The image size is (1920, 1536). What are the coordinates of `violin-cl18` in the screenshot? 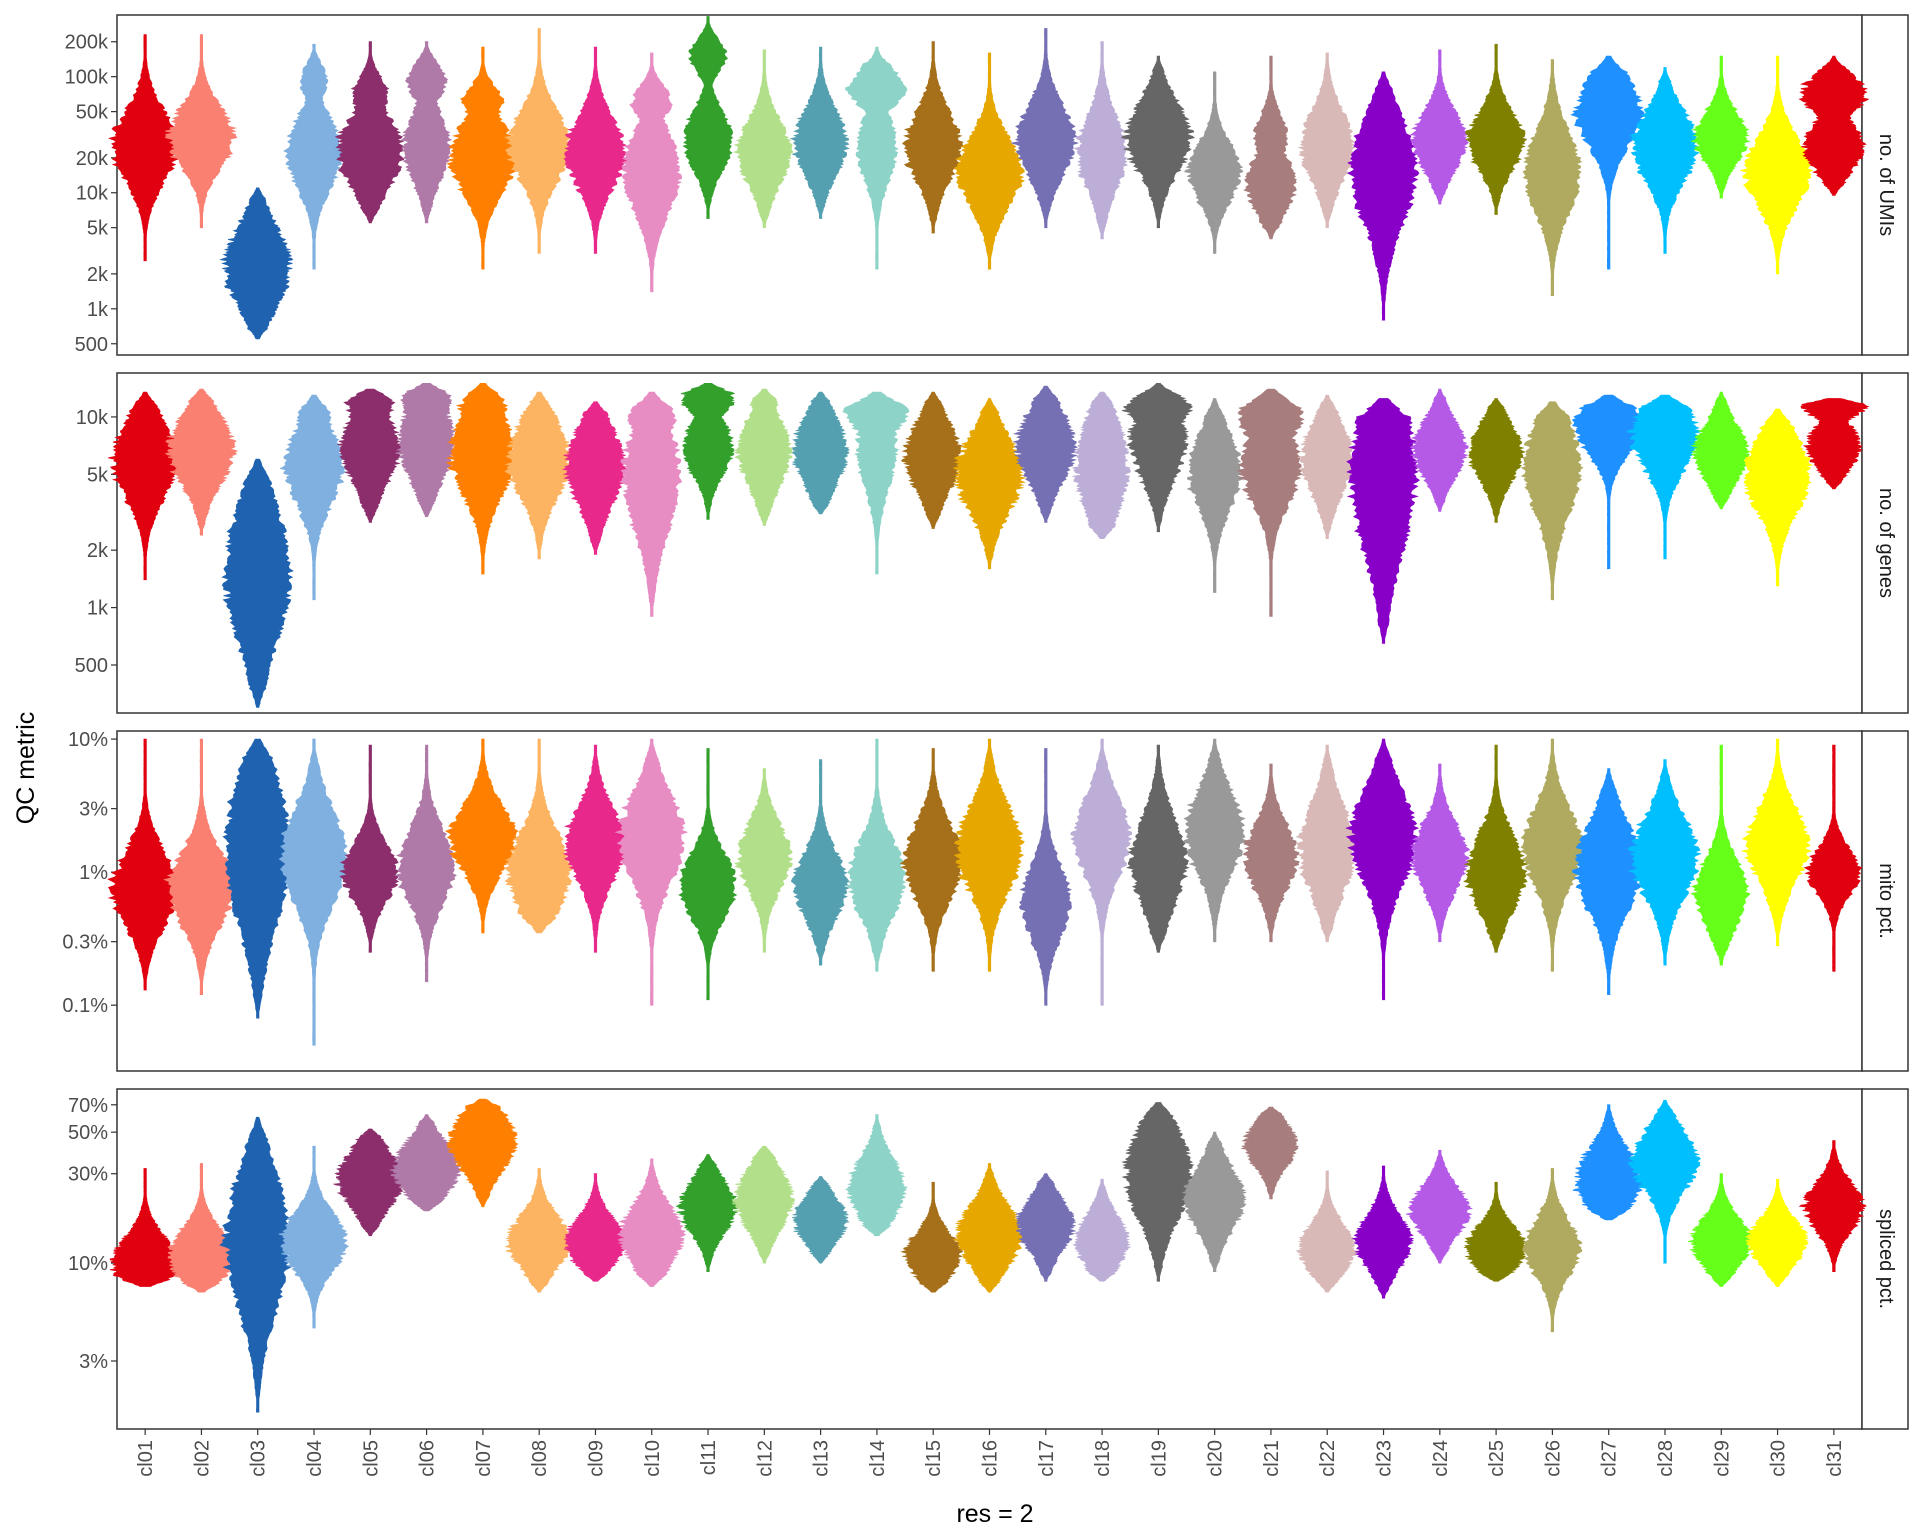 It's located at (1101, 140).